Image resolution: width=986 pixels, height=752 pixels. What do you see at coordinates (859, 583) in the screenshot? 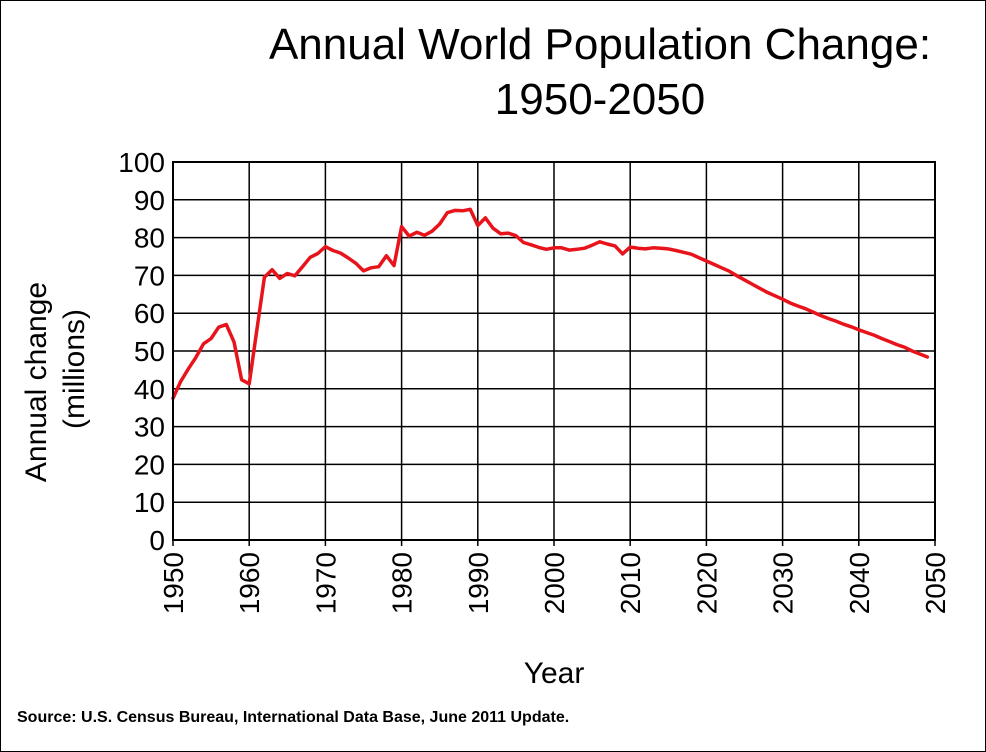
I see `x-tick-label: 2040` at bounding box center [859, 583].